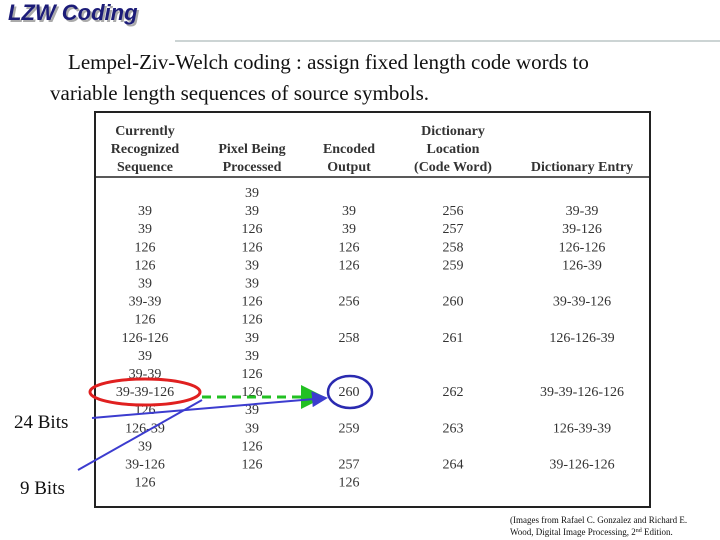 Image resolution: width=720 pixels, height=540 pixels. Describe the element at coordinates (582, 167) in the screenshot. I see `column-header: Dictionary Entry` at that location.